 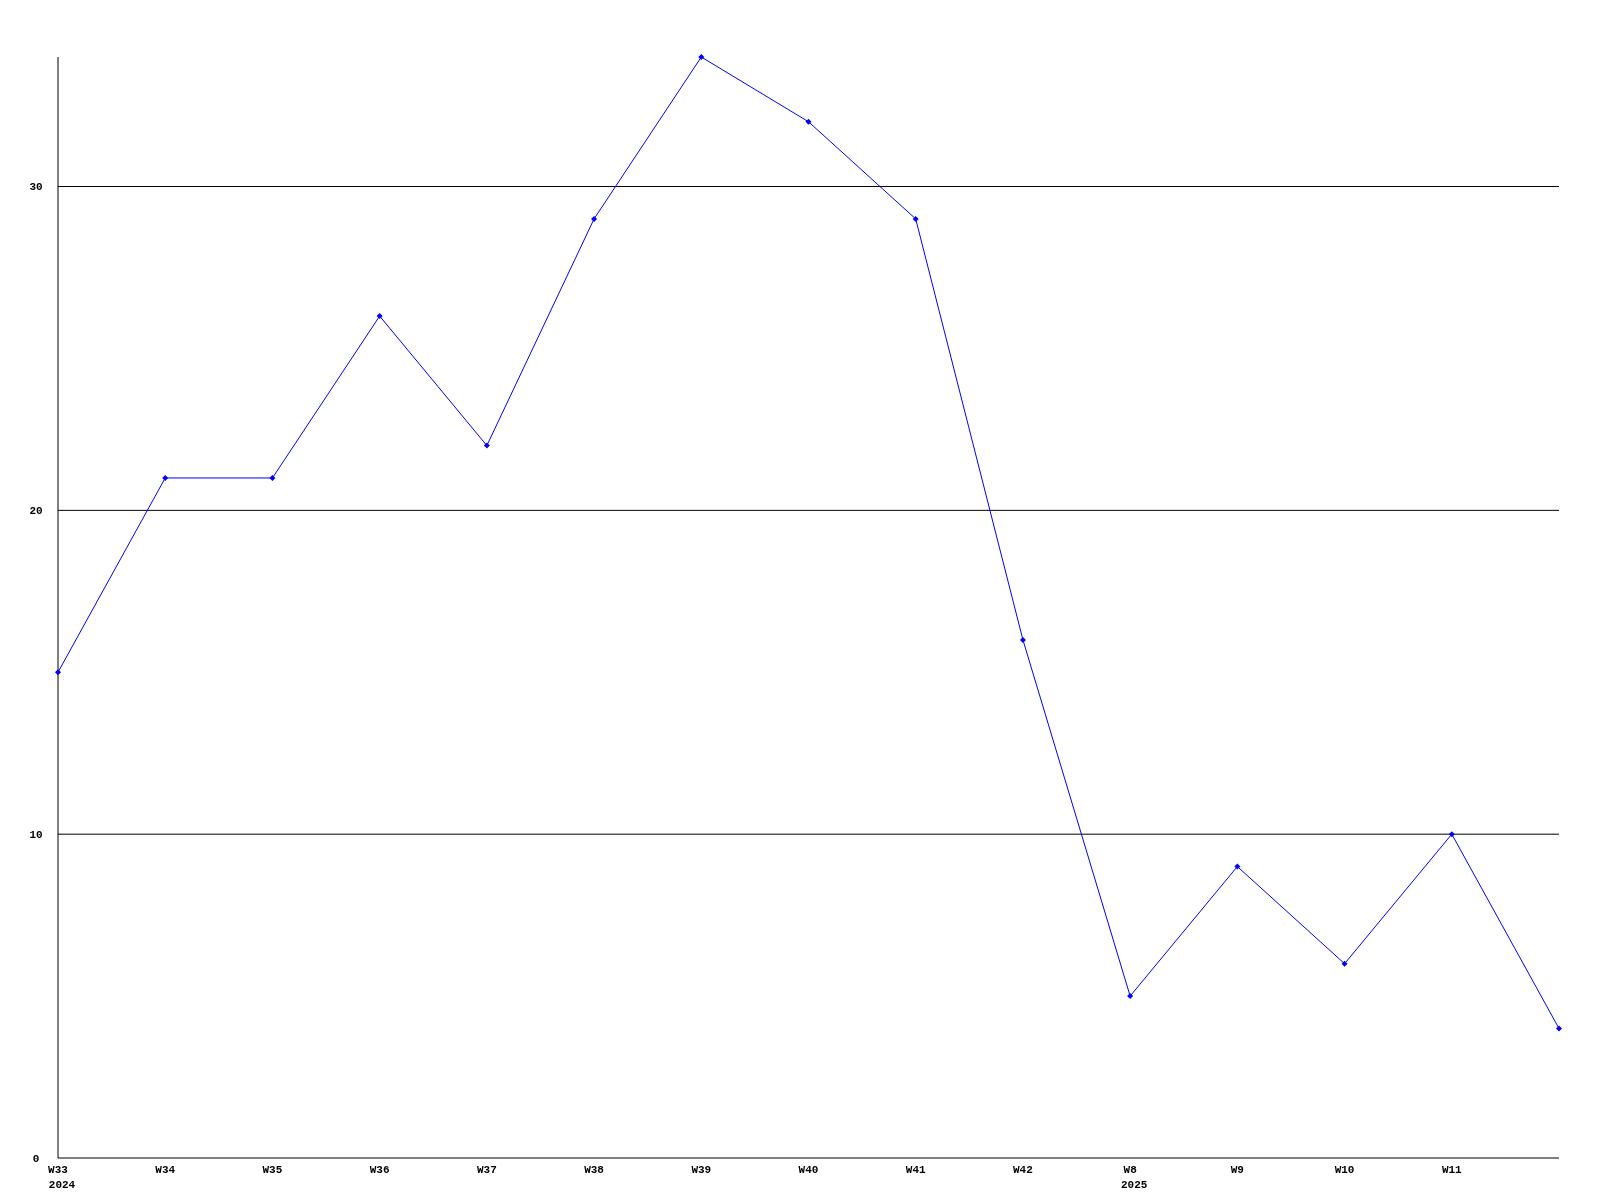 What do you see at coordinates (36, 1158) in the screenshot?
I see `y-tick-label: 0` at bounding box center [36, 1158].